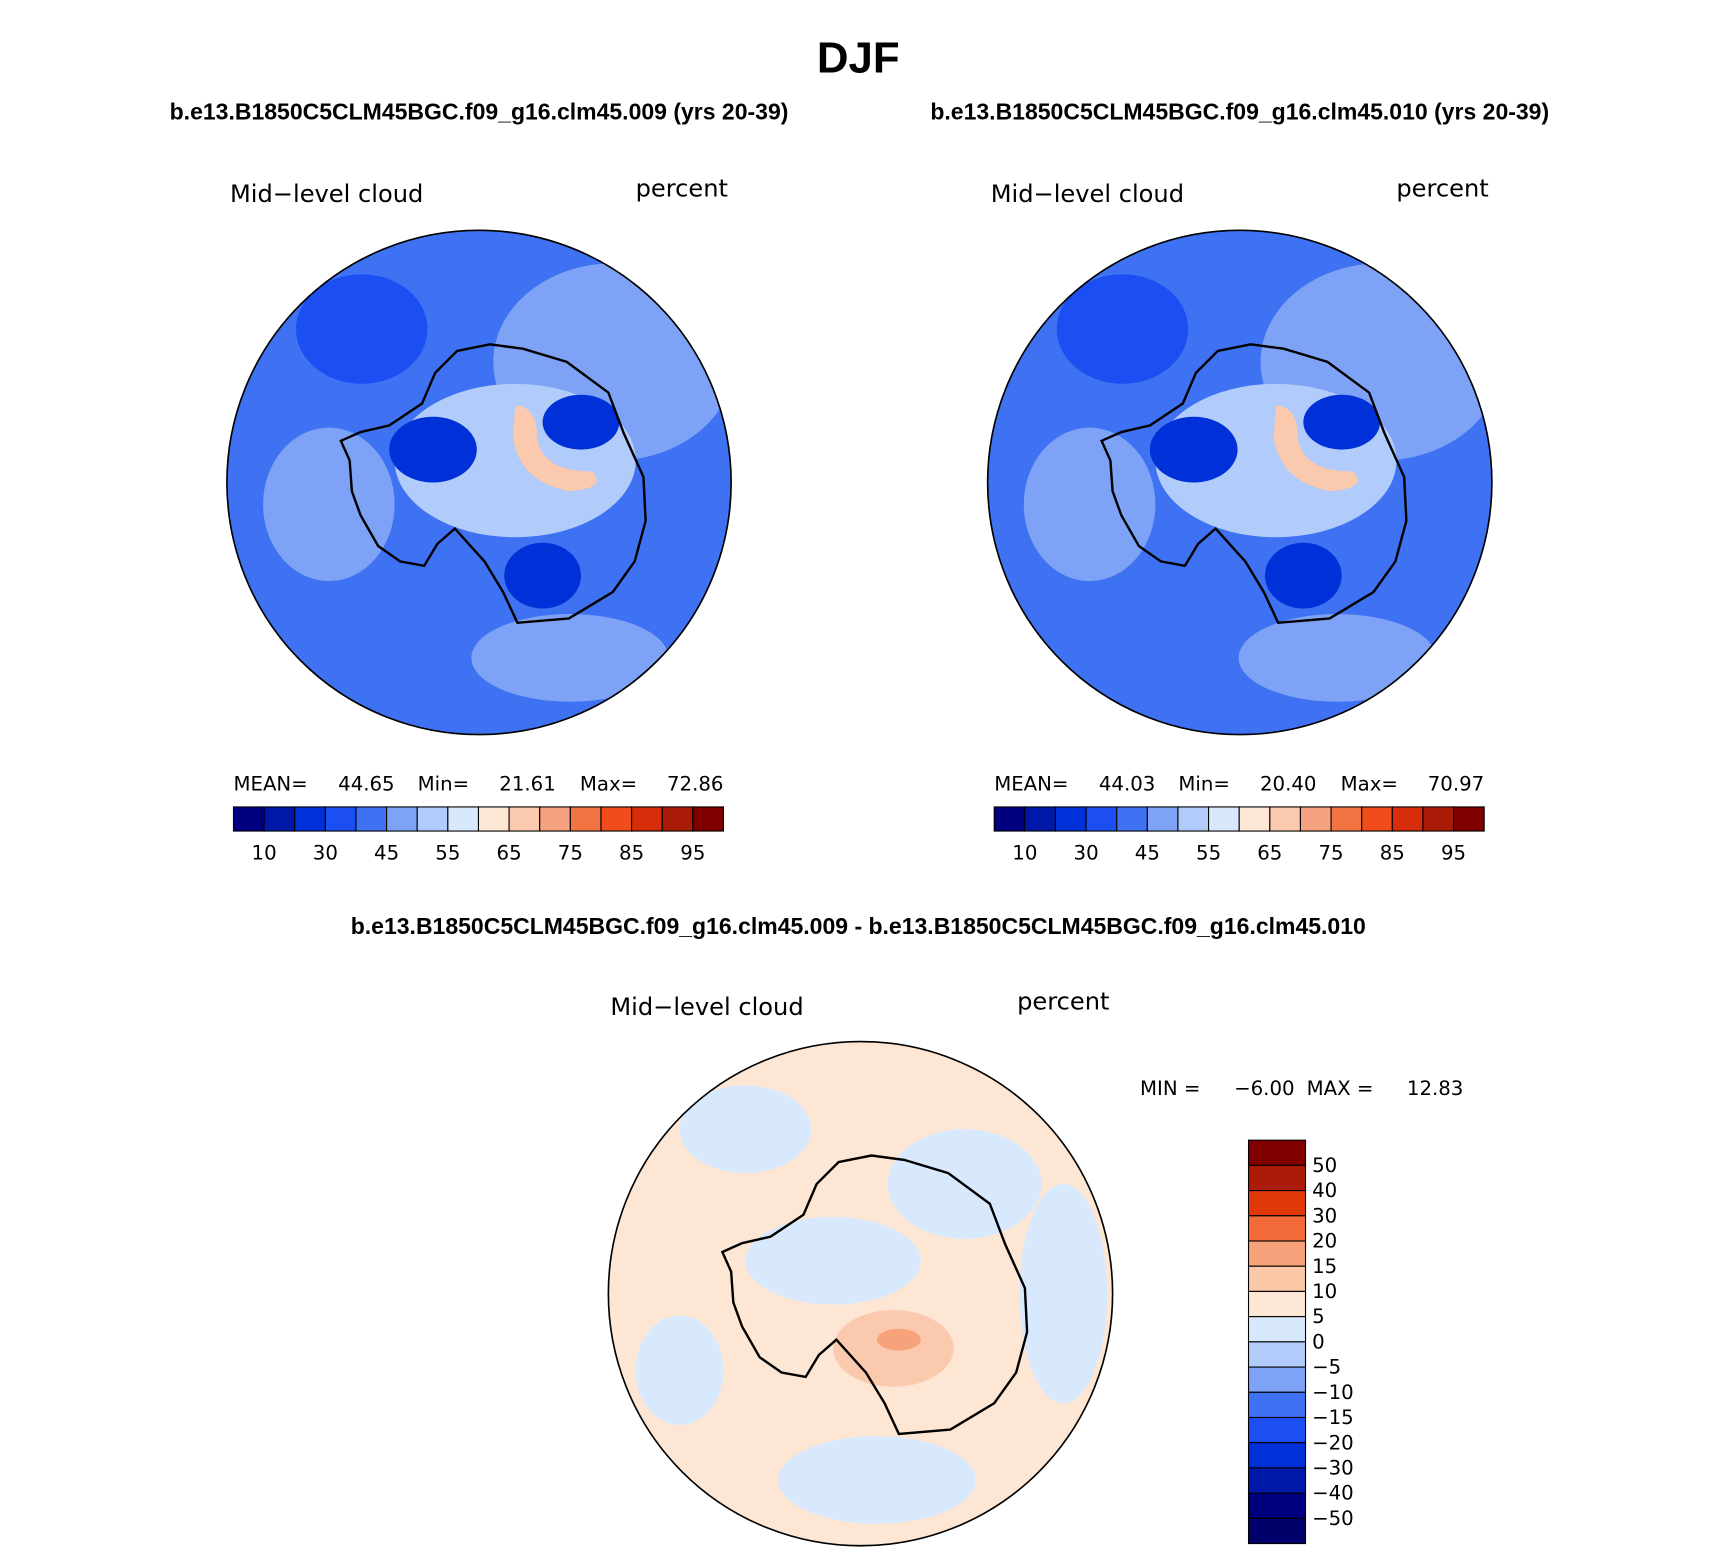 The width and height of the screenshot is (1710, 1547). I want to click on stat-value: 70.97, so click(1456, 783).